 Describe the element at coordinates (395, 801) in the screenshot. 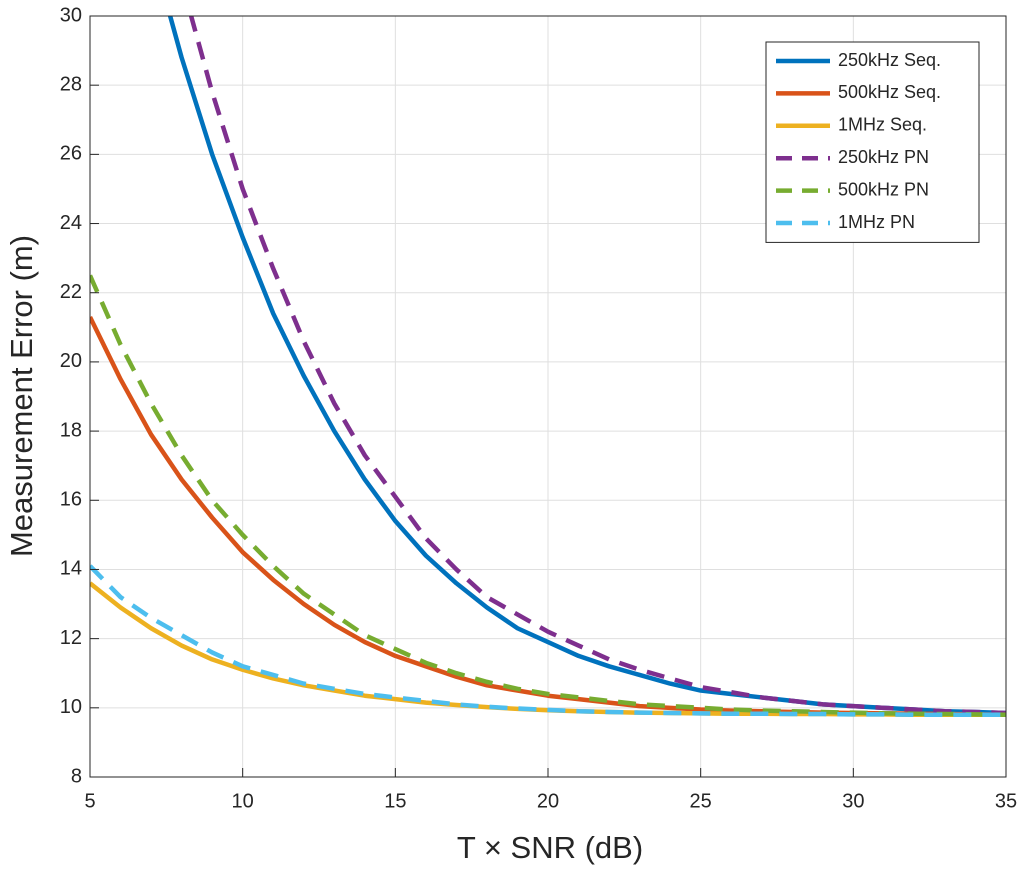

I see `x-tick-label: 15` at that location.